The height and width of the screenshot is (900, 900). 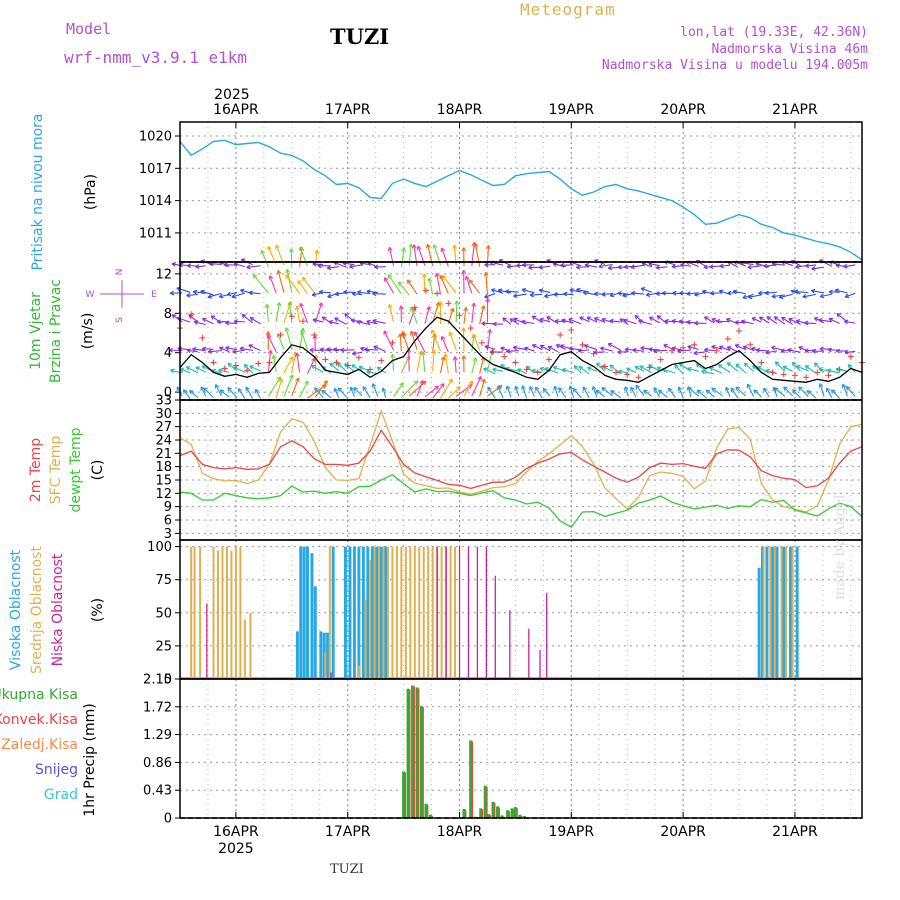 What do you see at coordinates (774, 32) in the screenshot?
I see `coords-label: lon,lat (19.33E, 42.36N)` at bounding box center [774, 32].